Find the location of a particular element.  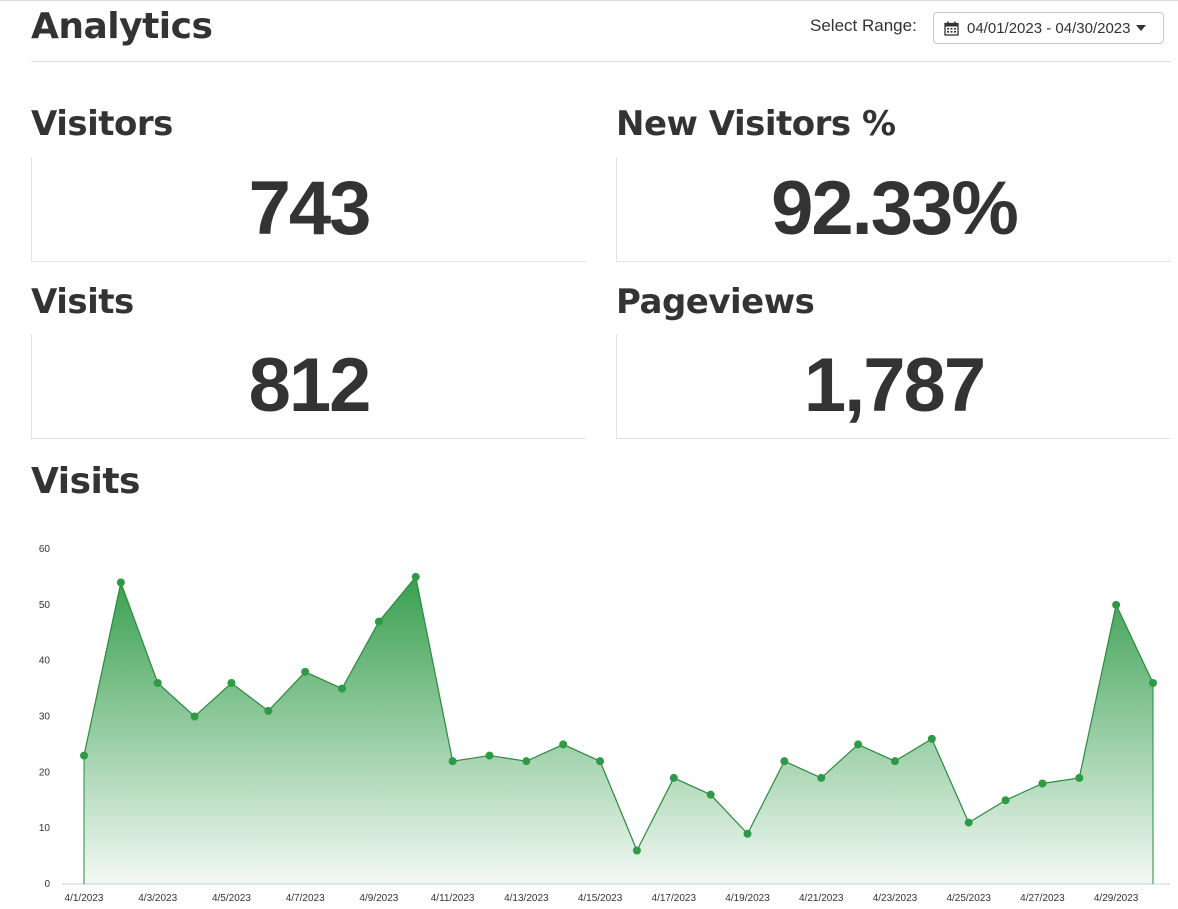

x-tick-label: 4/11/2023 is located at coordinates (453, 898).